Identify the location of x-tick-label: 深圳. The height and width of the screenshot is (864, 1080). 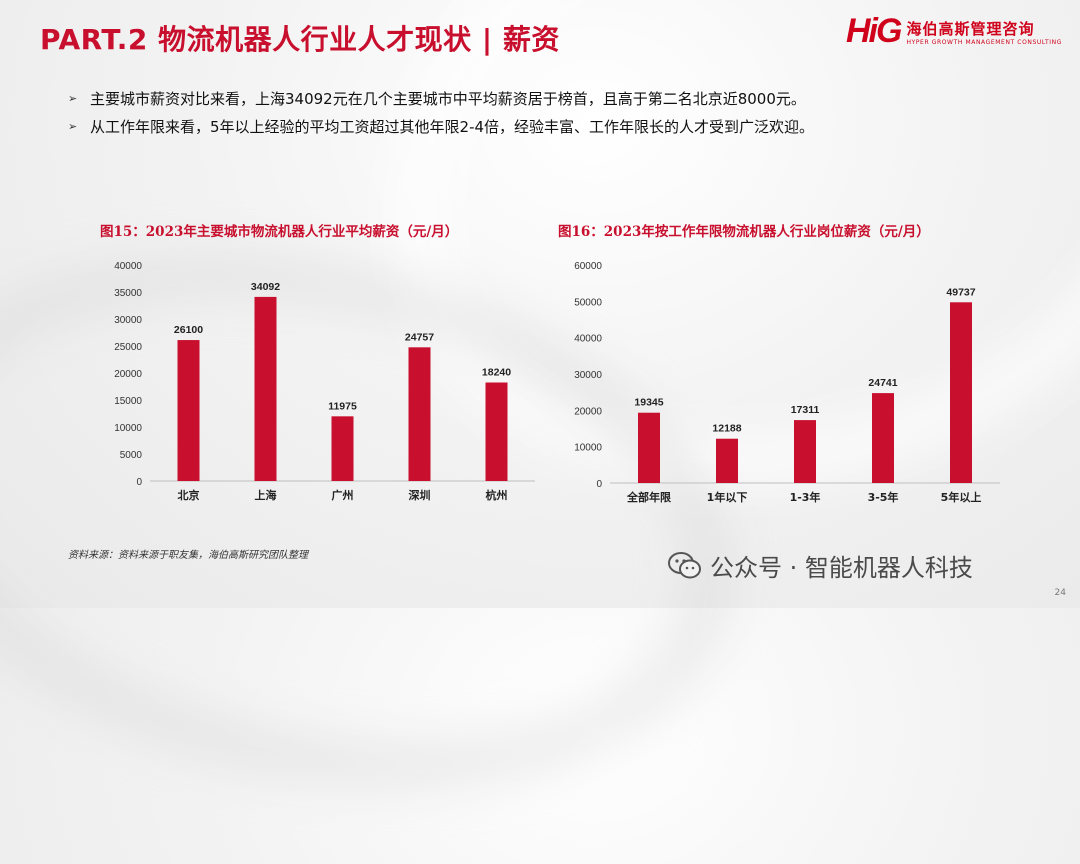
(420, 495).